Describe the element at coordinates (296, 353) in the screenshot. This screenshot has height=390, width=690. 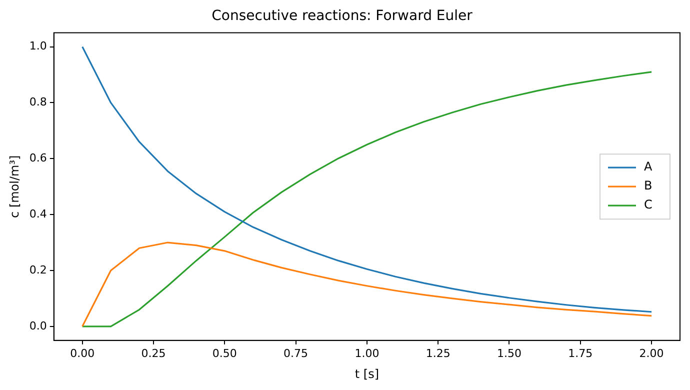
I see `x-tick-label: 0.75` at that location.